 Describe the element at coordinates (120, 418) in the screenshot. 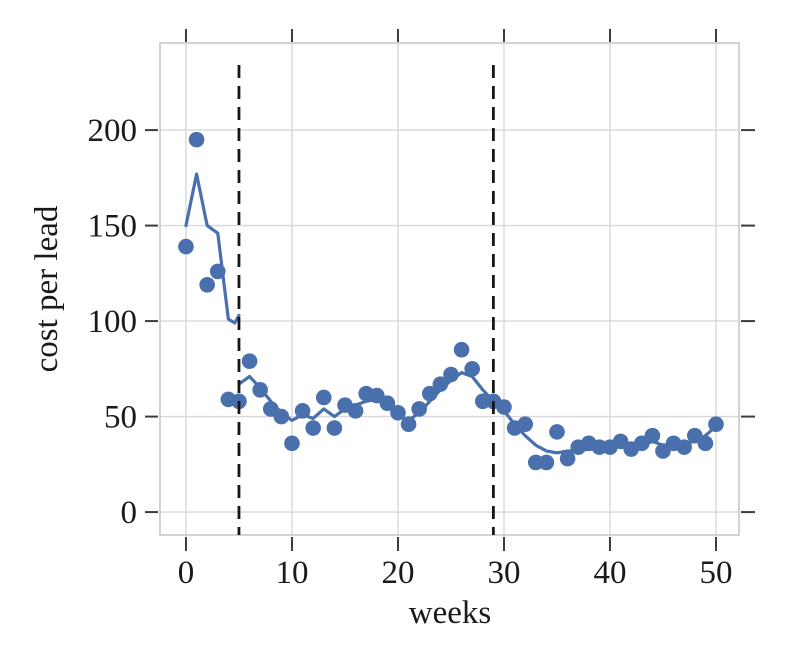

I see `y-tick-label-50: 50` at that location.